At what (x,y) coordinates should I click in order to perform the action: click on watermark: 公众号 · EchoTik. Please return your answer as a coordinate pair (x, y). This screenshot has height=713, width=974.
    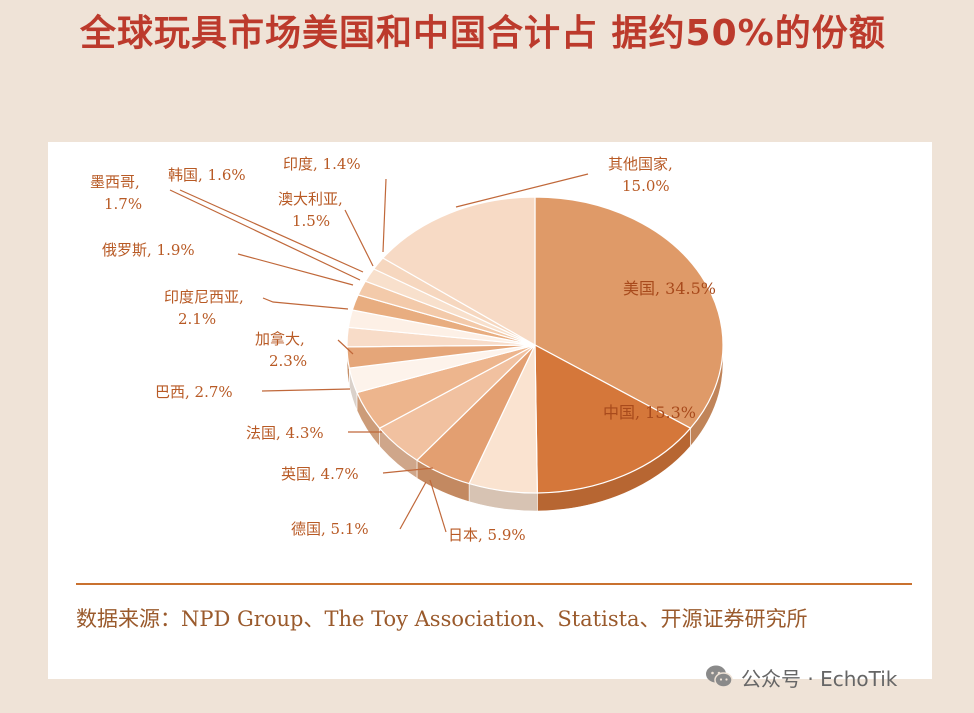
    Looking at the image, I should click on (801, 677).